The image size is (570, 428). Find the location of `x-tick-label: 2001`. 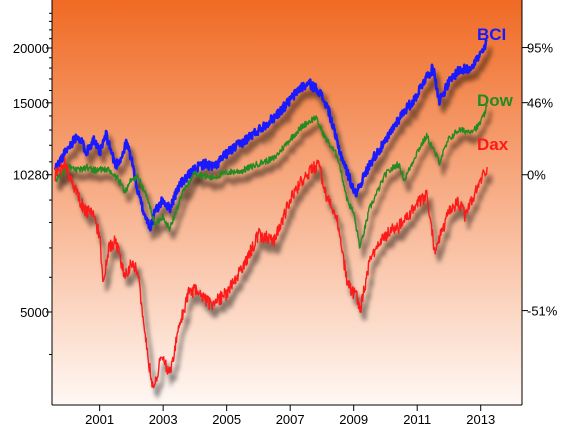

x-tick-label: 2001 is located at coordinates (99, 419).